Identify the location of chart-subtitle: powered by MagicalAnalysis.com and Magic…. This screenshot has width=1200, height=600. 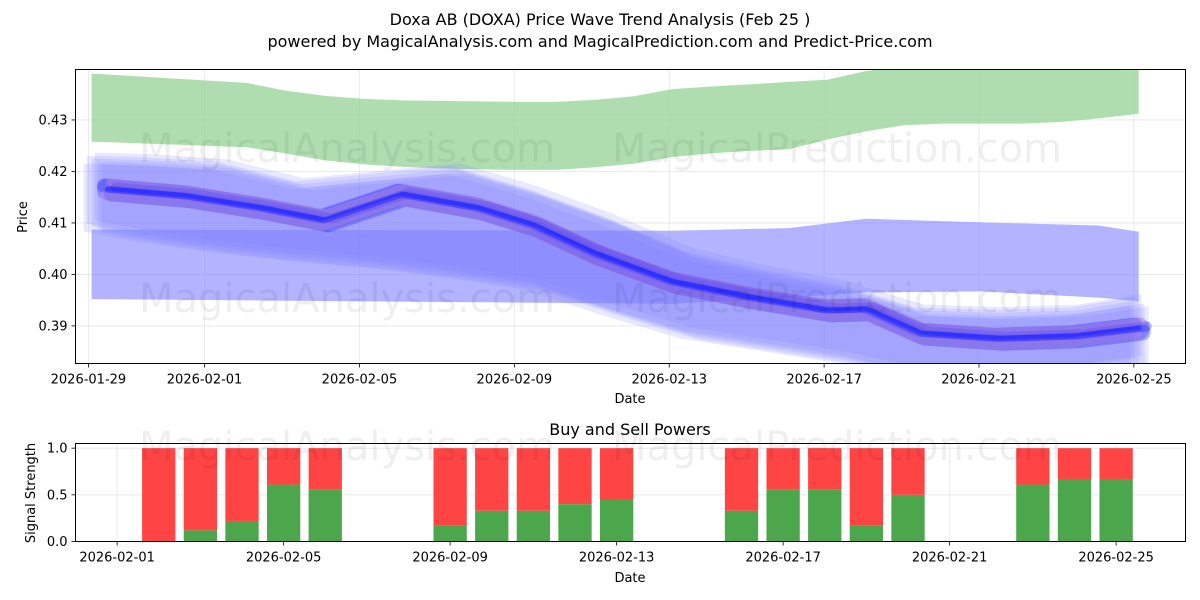
(599, 41).